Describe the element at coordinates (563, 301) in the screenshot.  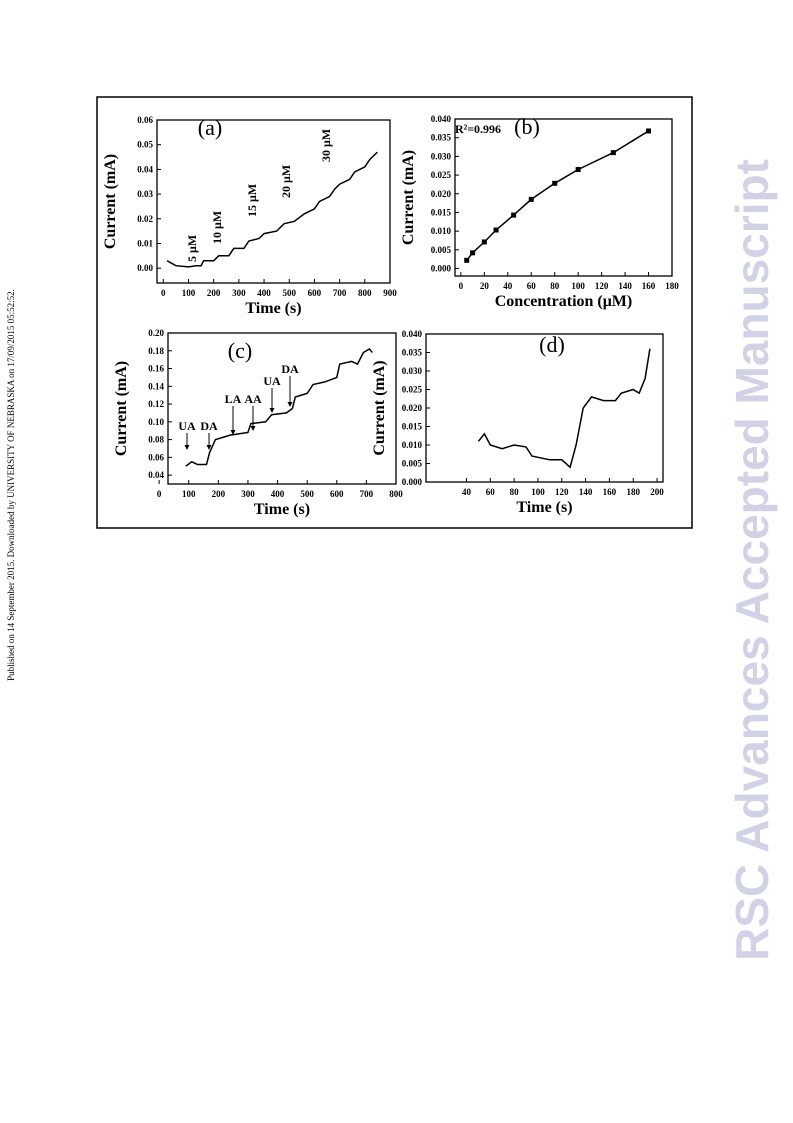
I see `x-axis-label: Concentration (μM)` at that location.